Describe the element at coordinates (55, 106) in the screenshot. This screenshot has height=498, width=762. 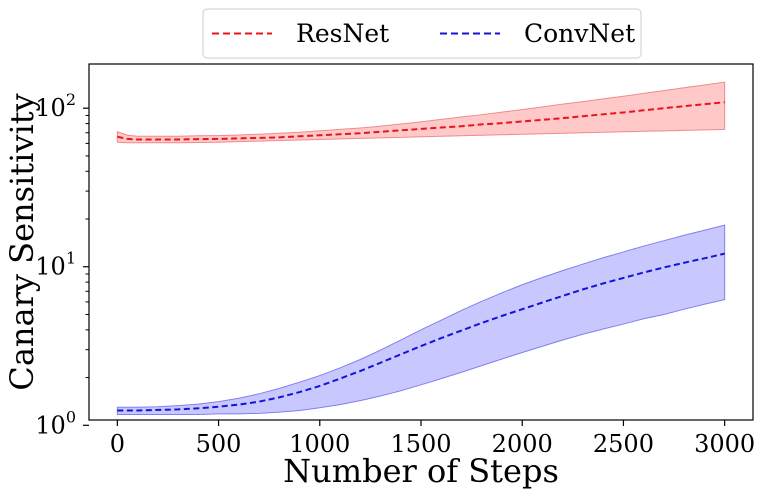
I see `y-tick-label: 10²` at that location.